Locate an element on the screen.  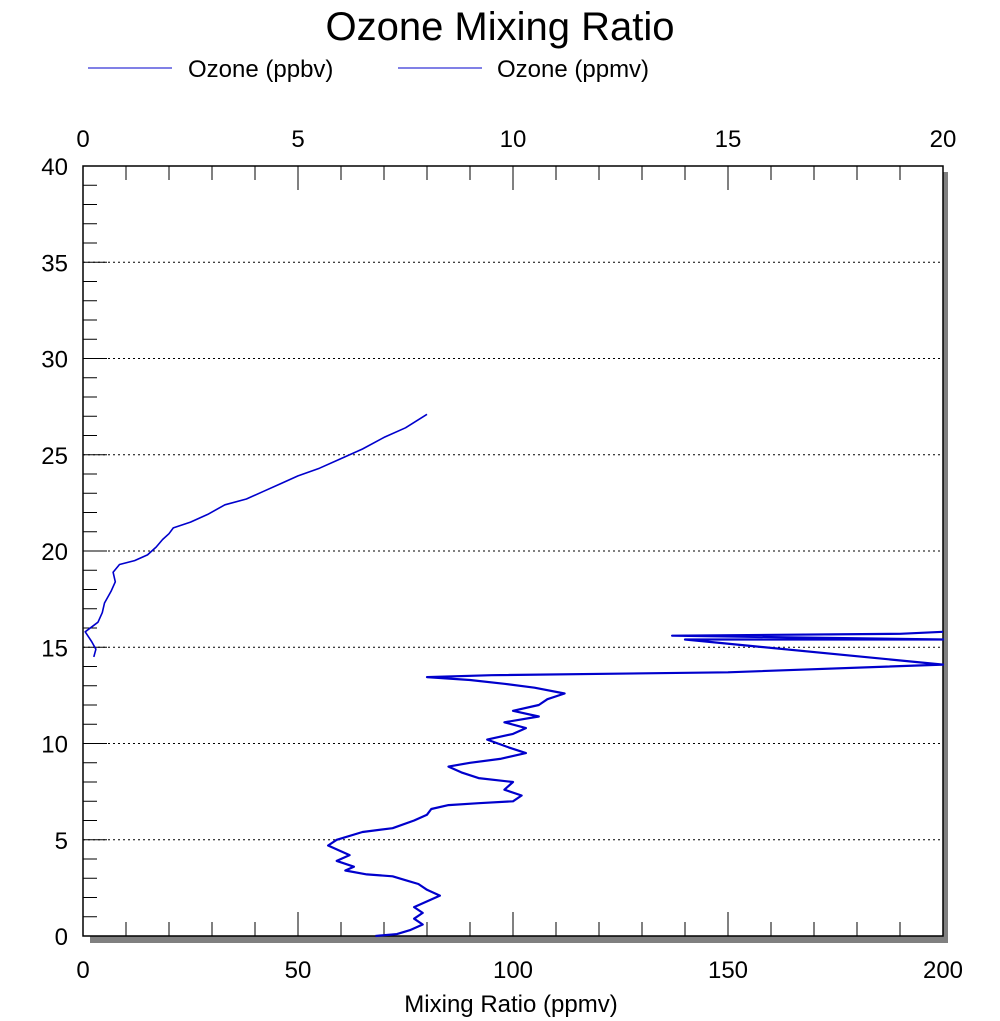
y-tick-label: 40 is located at coordinates (54, 167).